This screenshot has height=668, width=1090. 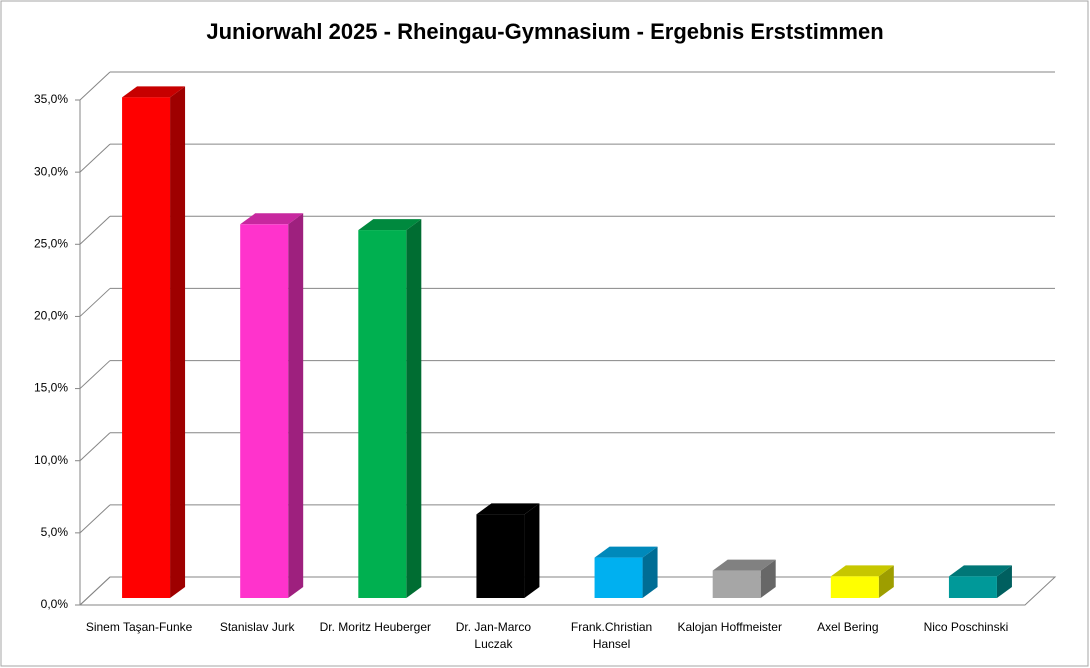 I want to click on x-tick-label: Axel Bering, so click(x=848, y=627).